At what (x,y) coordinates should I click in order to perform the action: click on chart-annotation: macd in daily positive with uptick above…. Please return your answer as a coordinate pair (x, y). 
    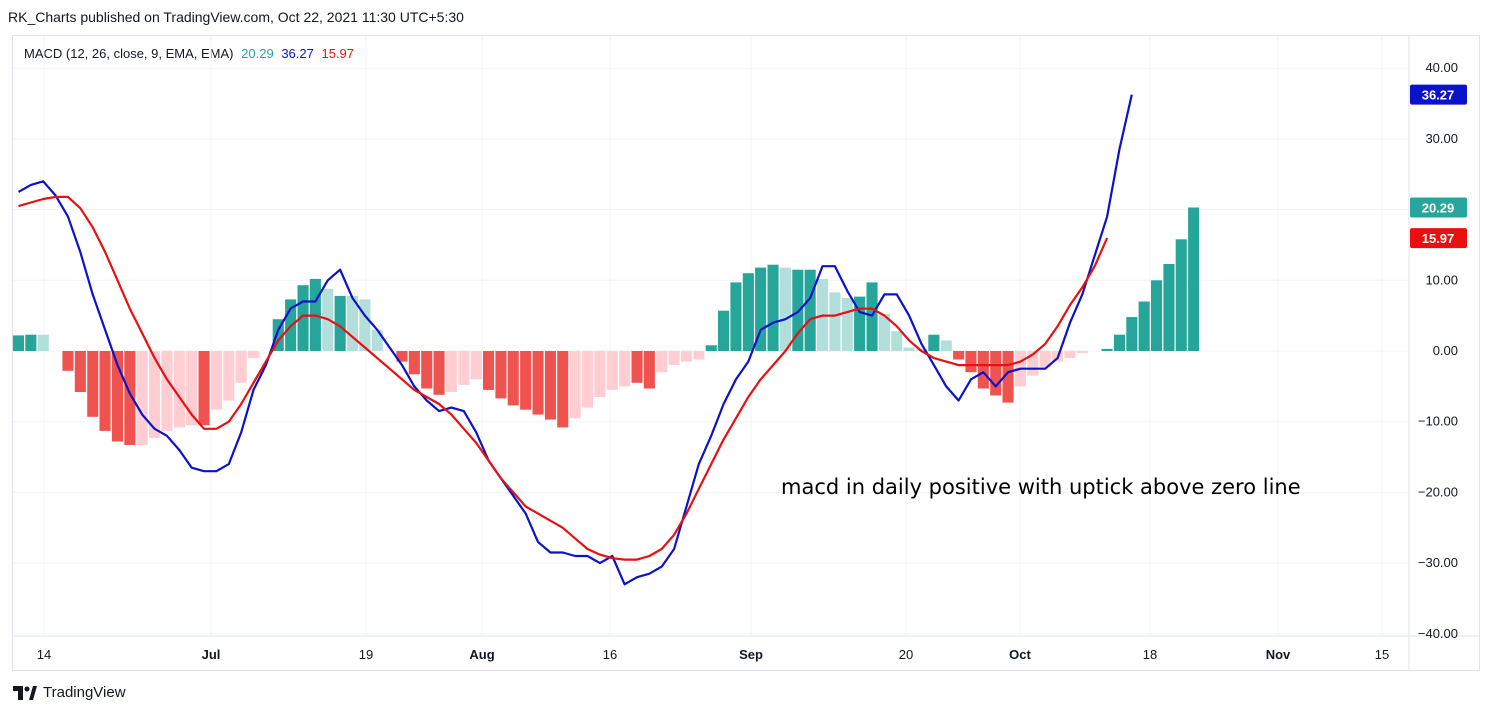
    Looking at the image, I should click on (1041, 487).